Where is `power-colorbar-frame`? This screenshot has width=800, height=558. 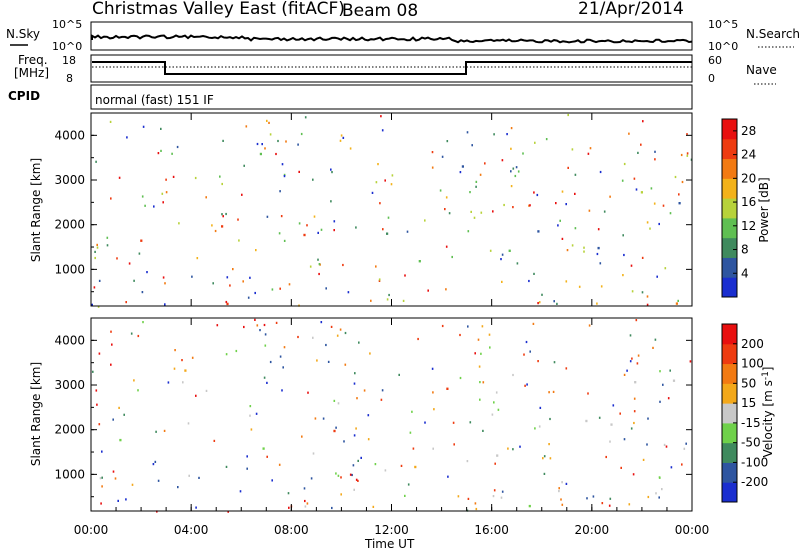 power-colorbar-frame is located at coordinates (729, 208).